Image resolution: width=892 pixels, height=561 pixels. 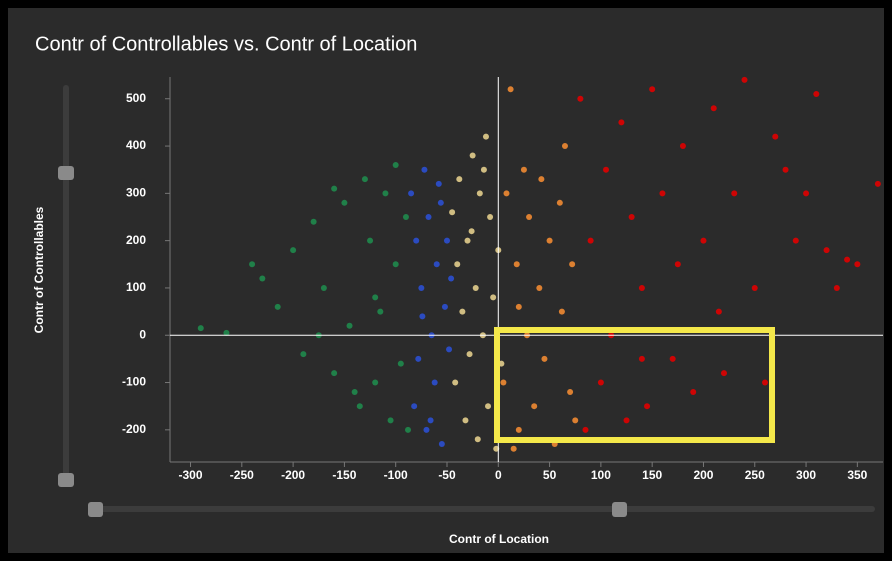 What do you see at coordinates (136, 287) in the screenshot?
I see `y-tick-label: 100` at bounding box center [136, 287].